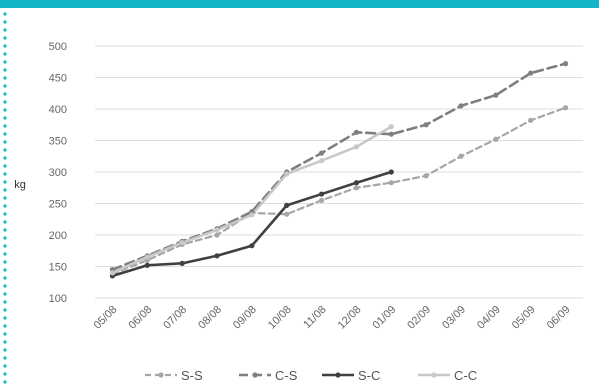 The height and width of the screenshot is (386, 599). What do you see at coordinates (299, 4) in the screenshot?
I see `header-accent-bar` at bounding box center [299, 4].